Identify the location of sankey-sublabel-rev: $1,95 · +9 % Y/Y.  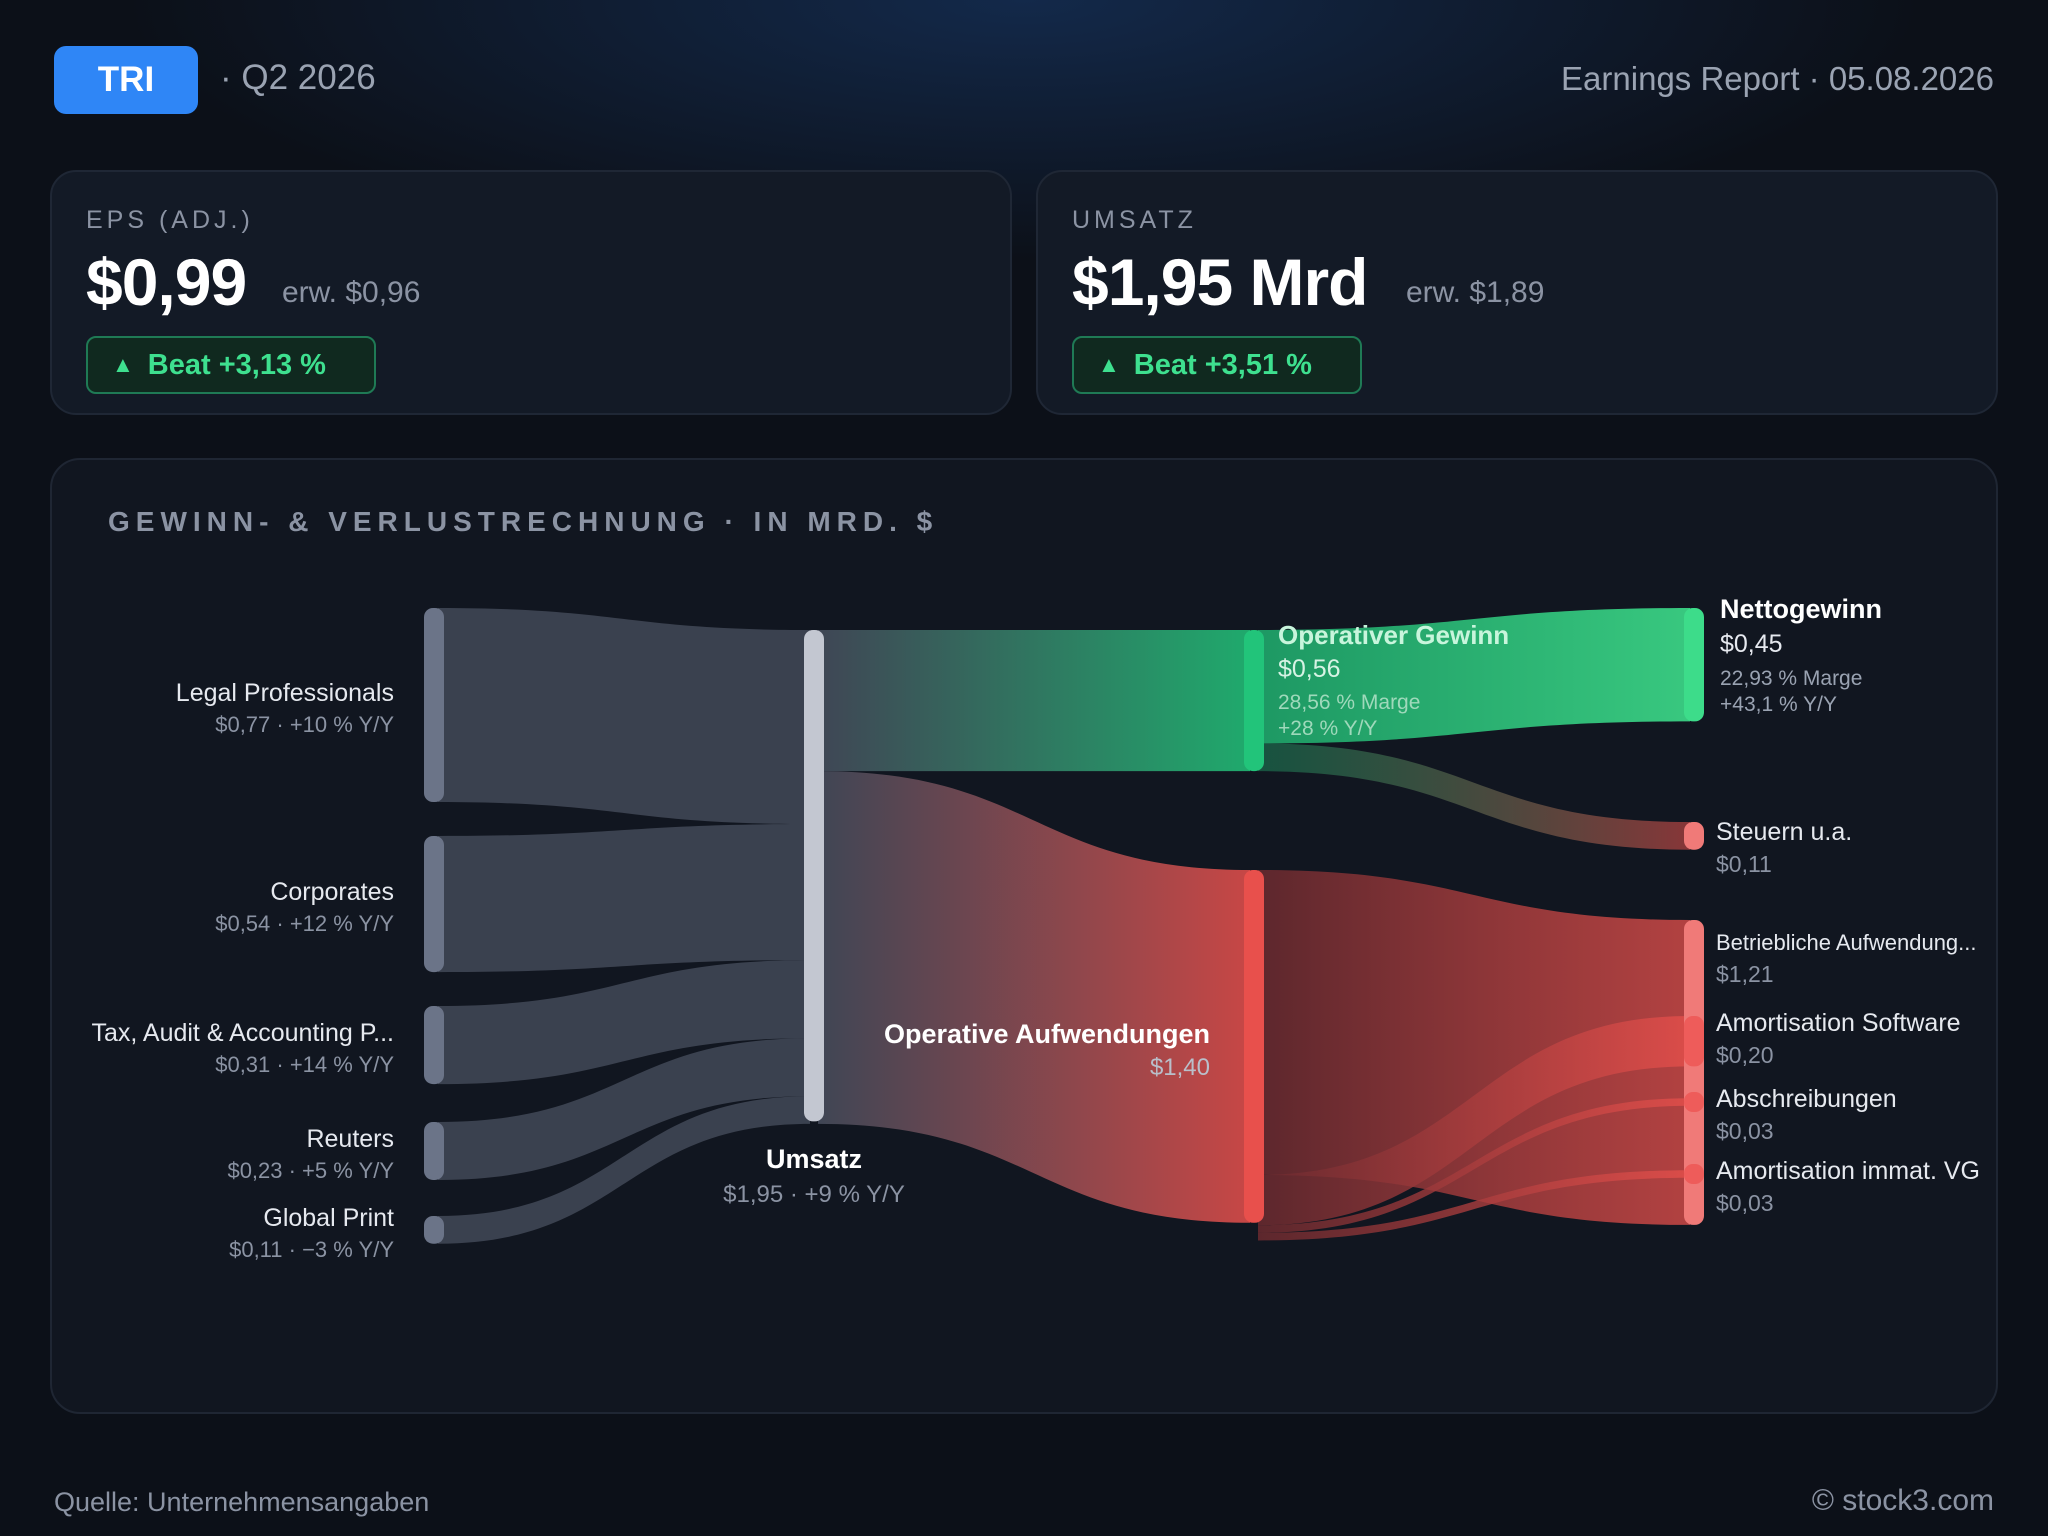
(814, 1194).